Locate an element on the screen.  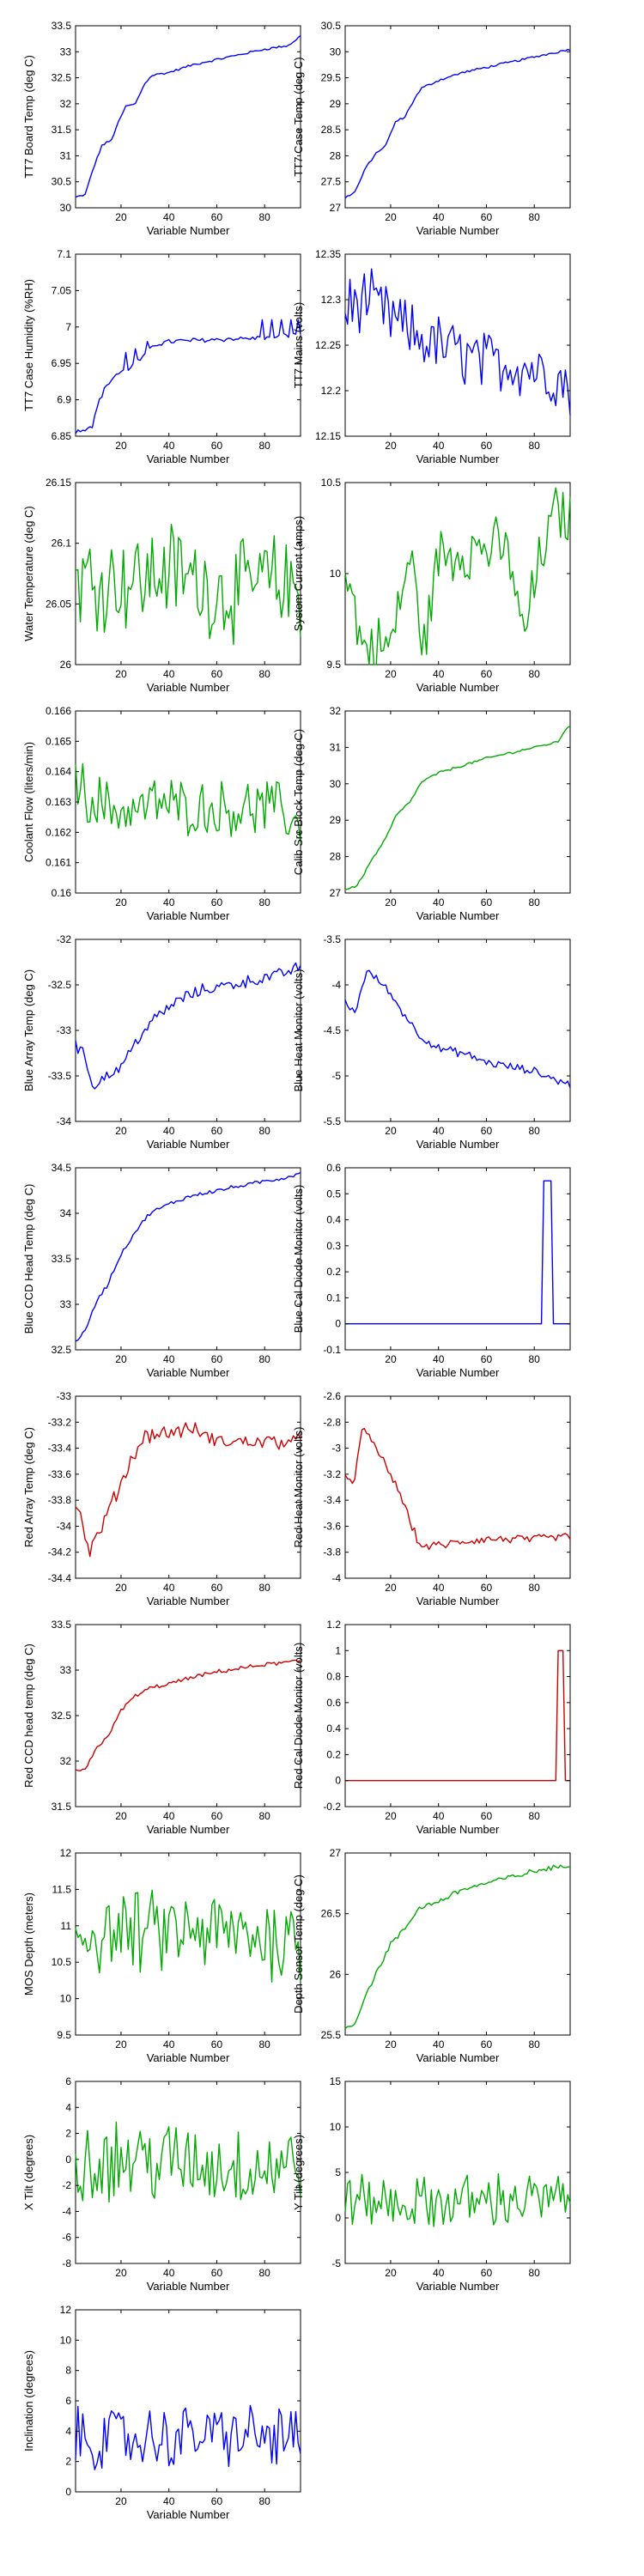
y-tick-label: 27.5 is located at coordinates (332, 182).